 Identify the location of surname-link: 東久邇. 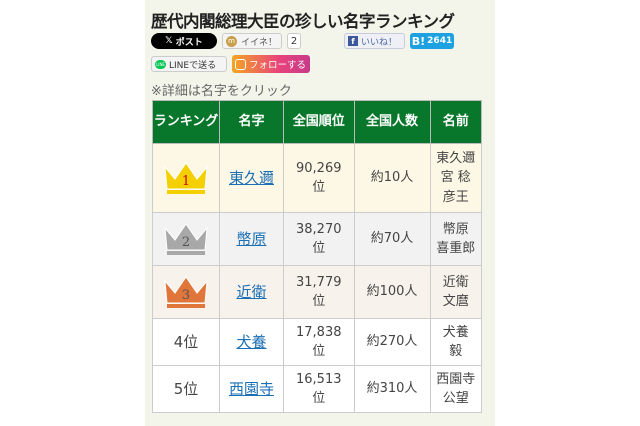
(251, 177).